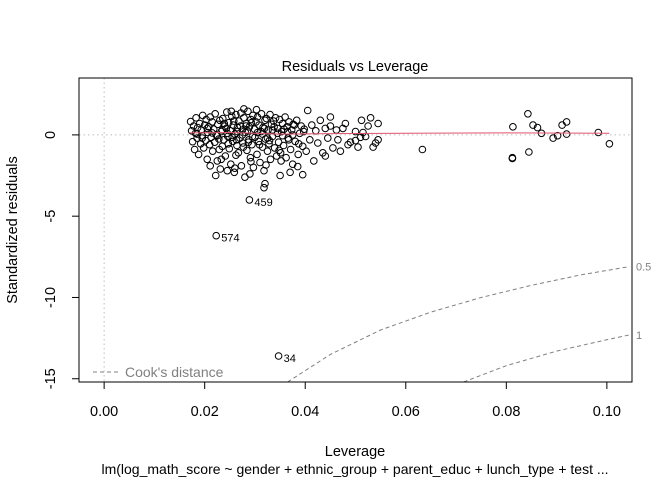  What do you see at coordinates (61, 260) in the screenshot?
I see `y-axis: 0 -5 -10 -15` at bounding box center [61, 260].